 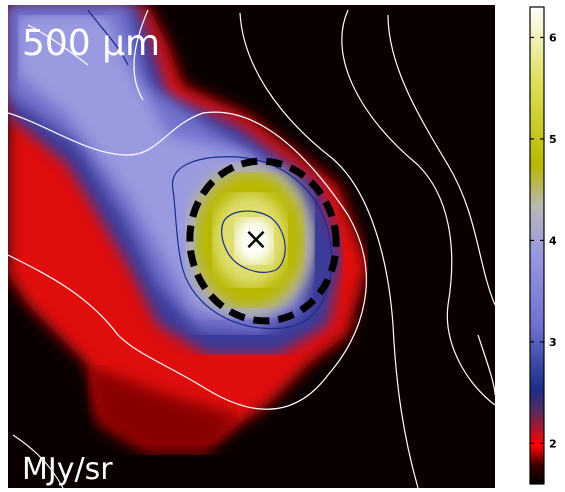 I want to click on peak-marker: ×, so click(x=255, y=239).